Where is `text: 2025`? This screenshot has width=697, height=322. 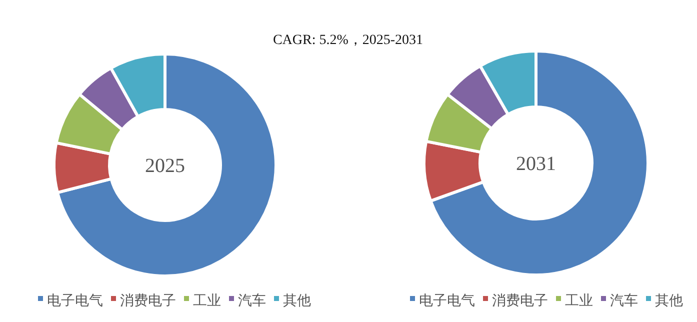 text: 2025 is located at coordinates (165, 166).